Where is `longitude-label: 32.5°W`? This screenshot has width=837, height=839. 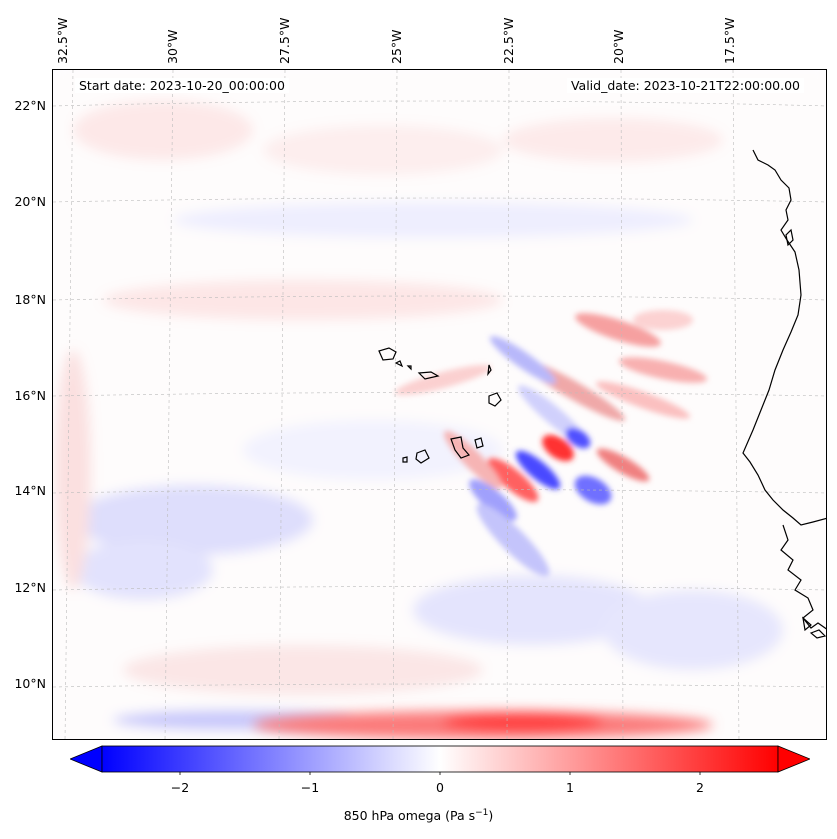
longitude-label: 32.5°W is located at coordinates (62, 40).